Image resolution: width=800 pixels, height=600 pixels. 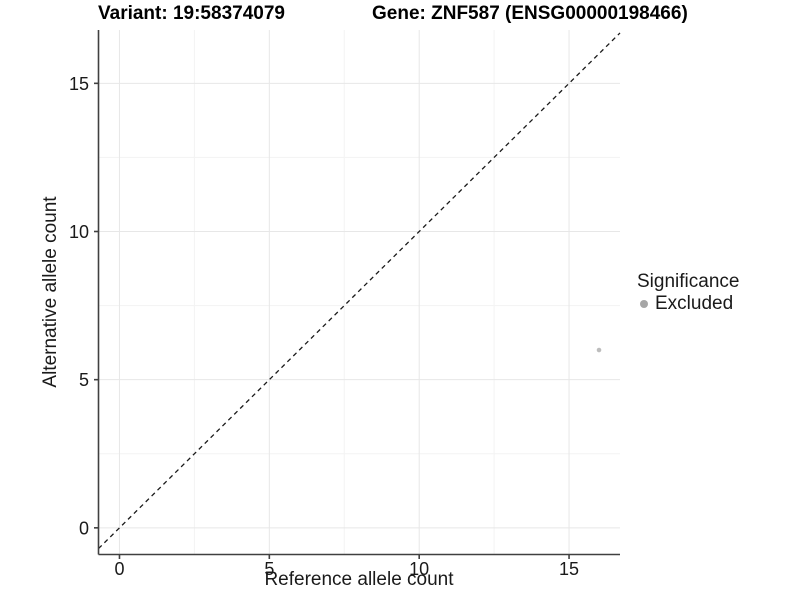 What do you see at coordinates (79, 84) in the screenshot?
I see `y-tick-label: 15` at bounding box center [79, 84].